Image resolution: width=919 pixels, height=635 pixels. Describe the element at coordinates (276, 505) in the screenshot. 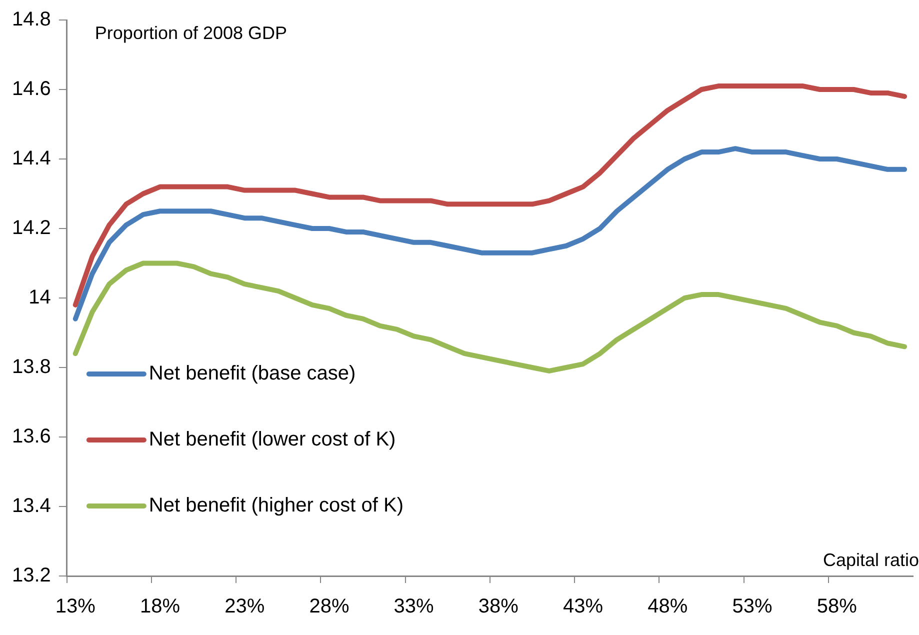

I see `legend-label: Net benefit (higher cost of K)` at that location.